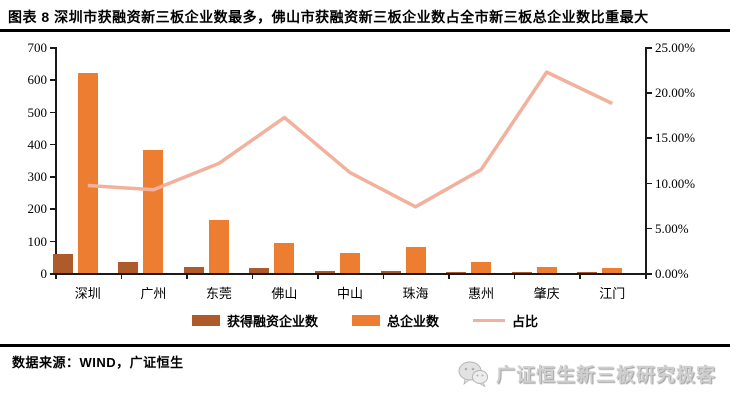 This screenshot has height=406, width=730. Describe the element at coordinates (128, 267) in the screenshot. I see `bar-获得融资企业数-广州` at that location.